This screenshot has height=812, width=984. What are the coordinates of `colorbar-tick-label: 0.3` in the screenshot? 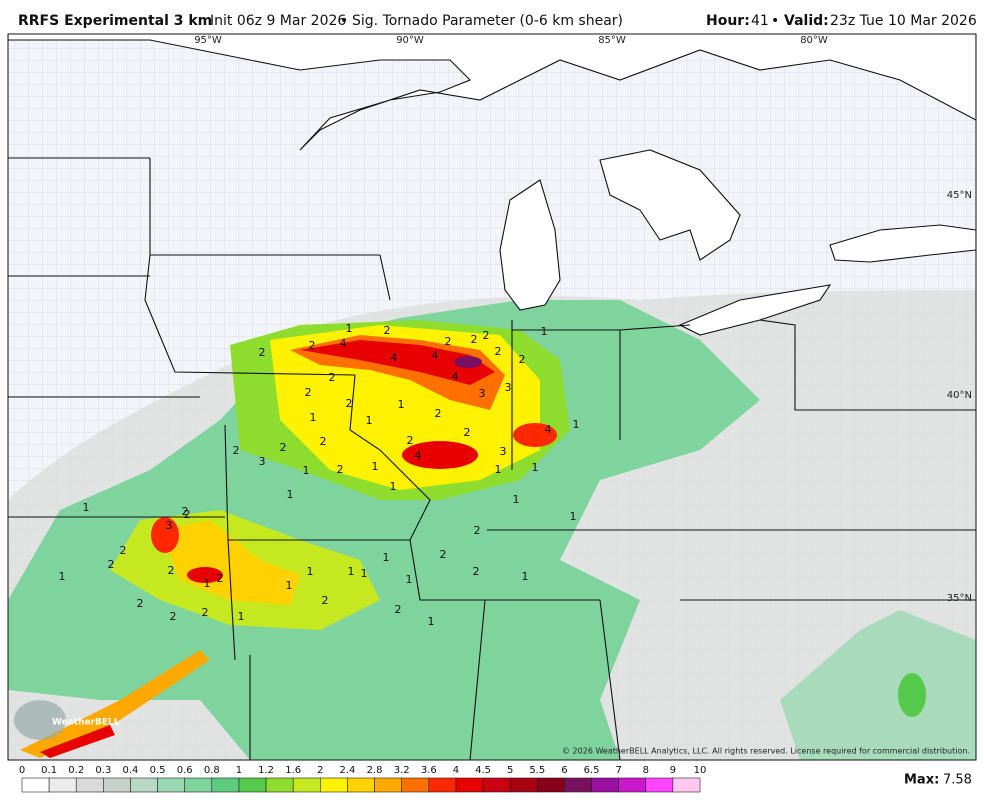 It's located at (103, 770).